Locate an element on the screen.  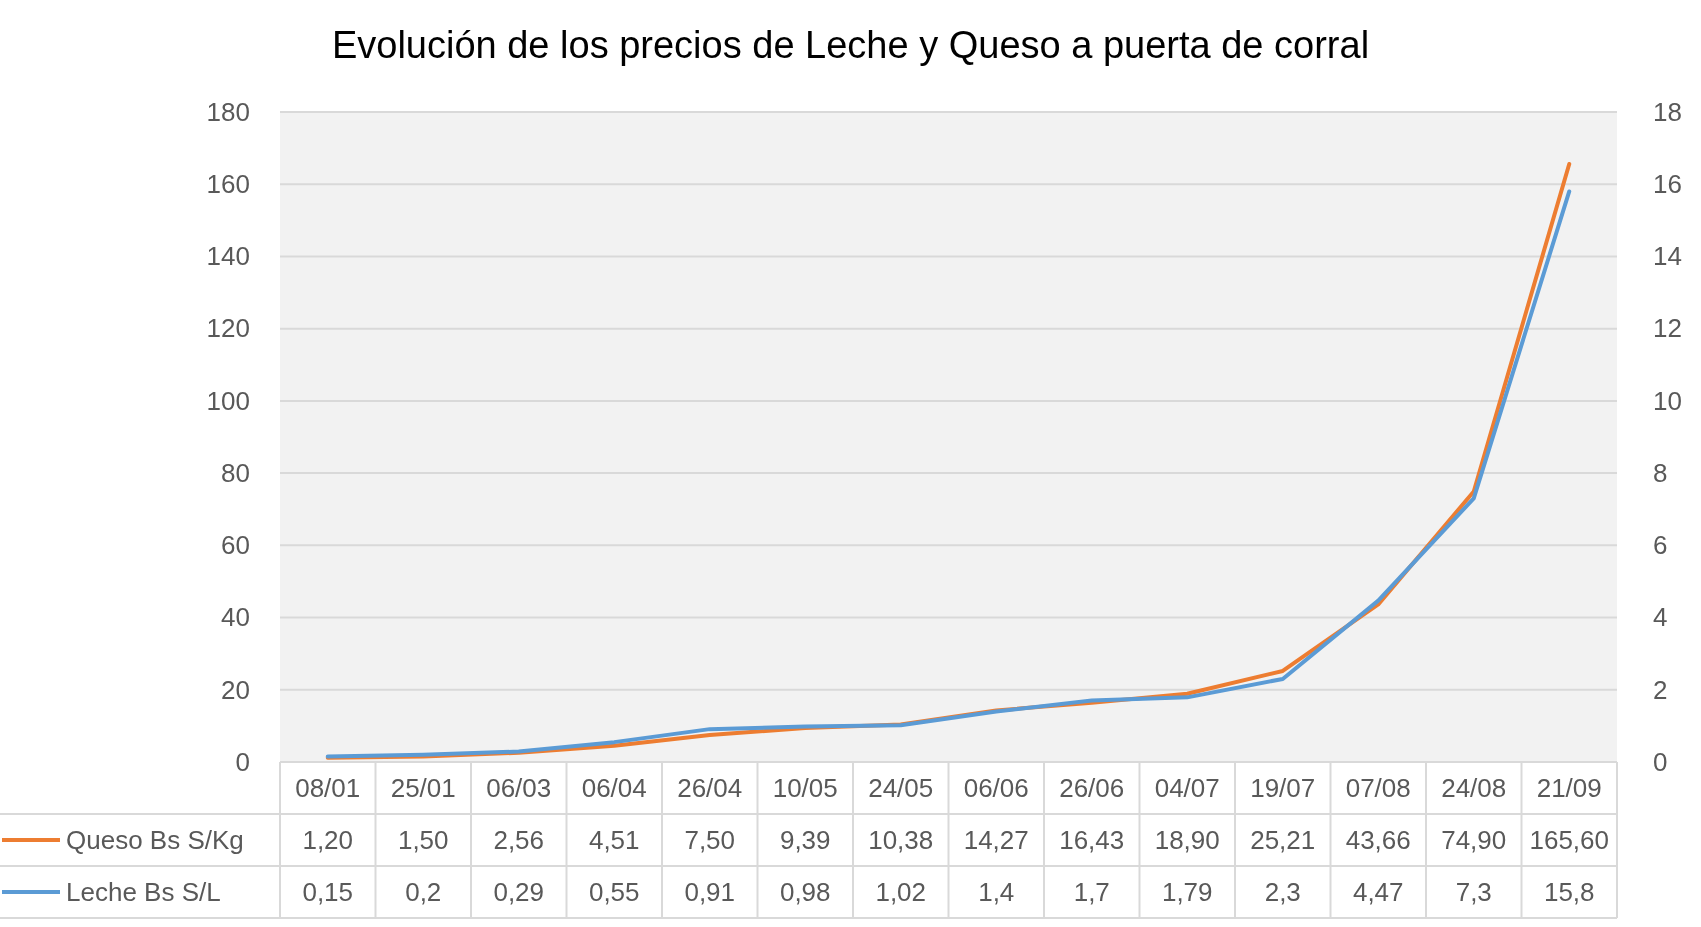
y2-tick-label: 2 is located at coordinates (1660, 689).